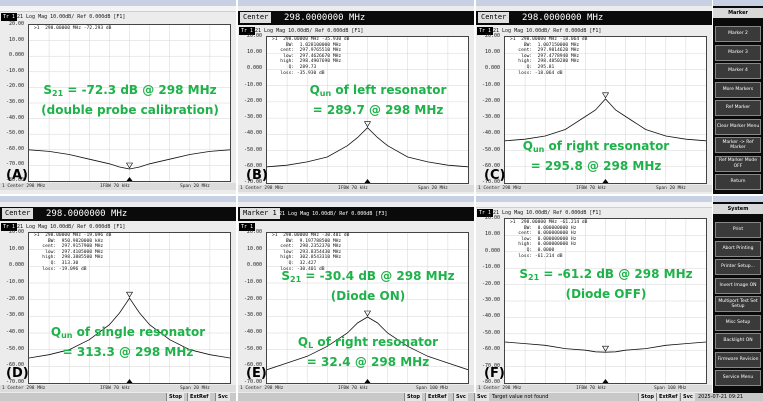  I want to click on y-tick-label: -10.00, so click(252, 84).